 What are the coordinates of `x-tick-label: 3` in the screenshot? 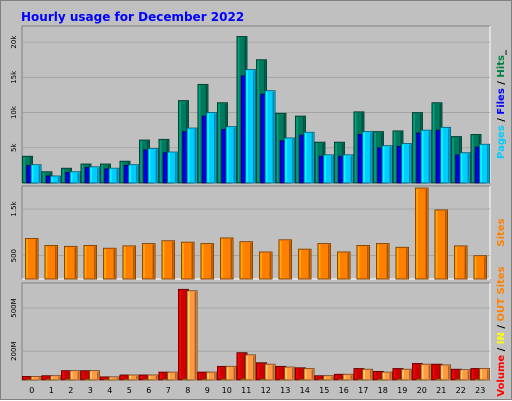 It's located at (90, 390).